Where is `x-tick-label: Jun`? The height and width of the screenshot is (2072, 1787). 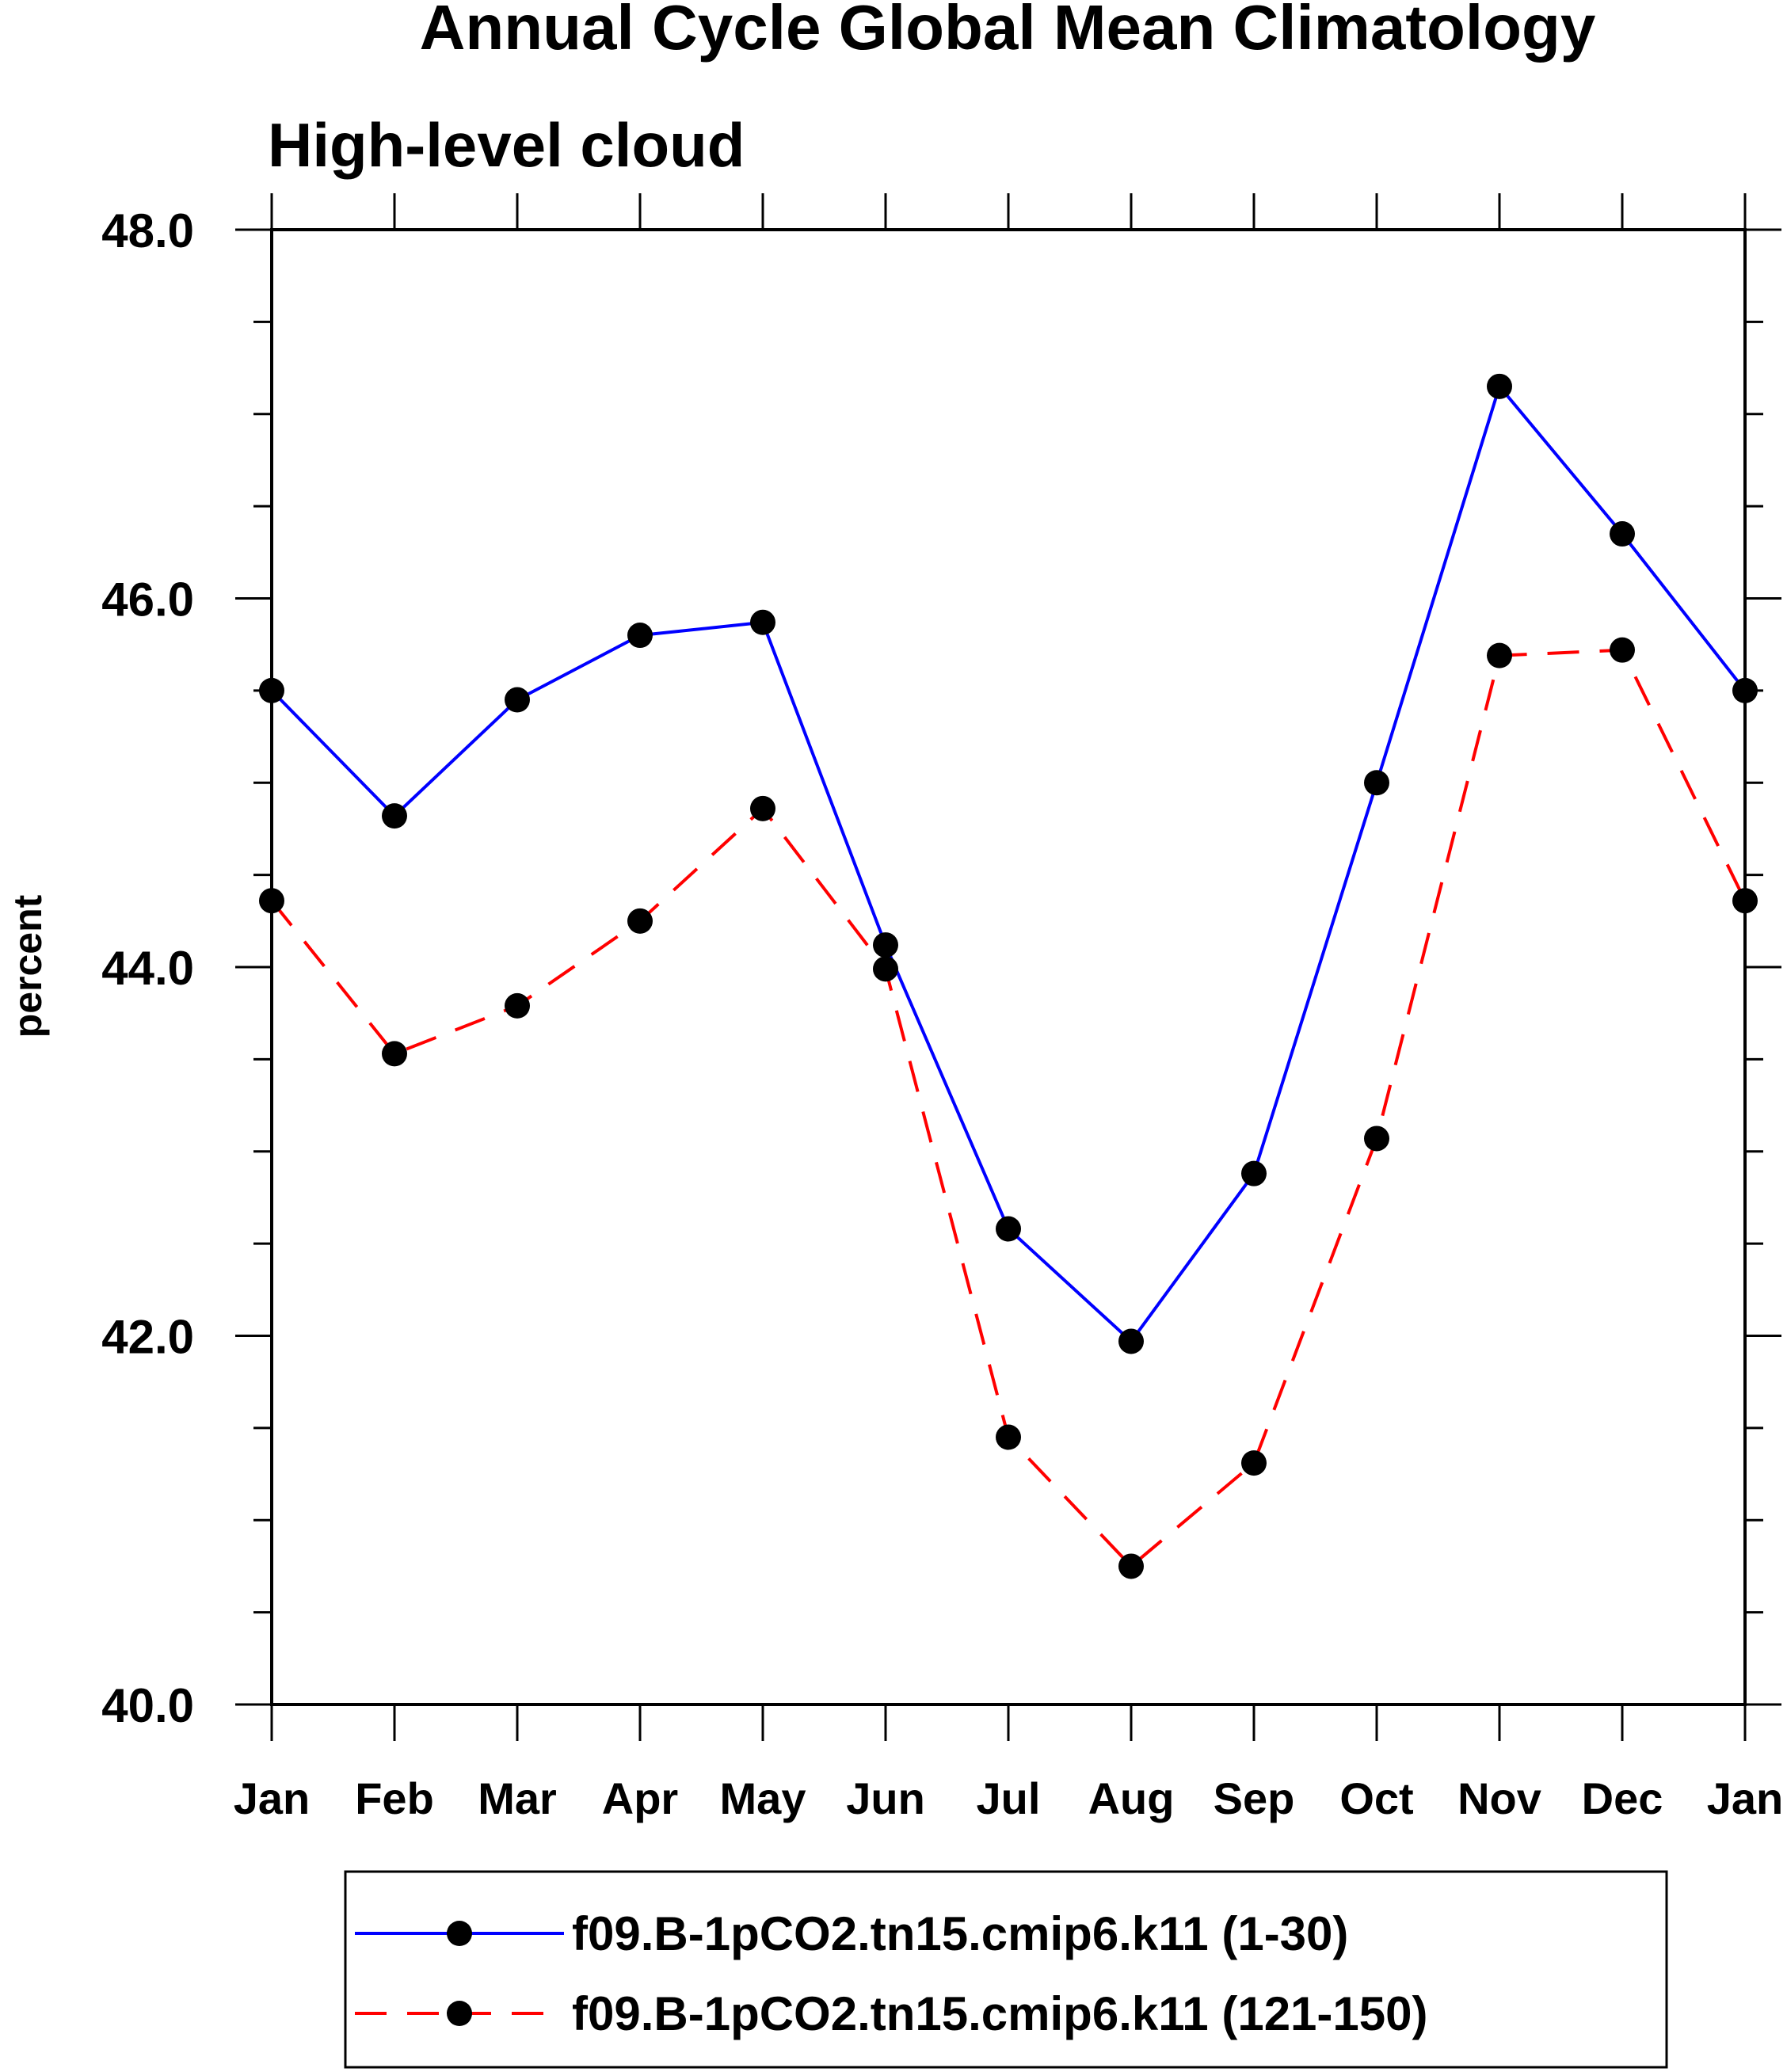 x-tick-label: Jun is located at coordinates (886, 1798).